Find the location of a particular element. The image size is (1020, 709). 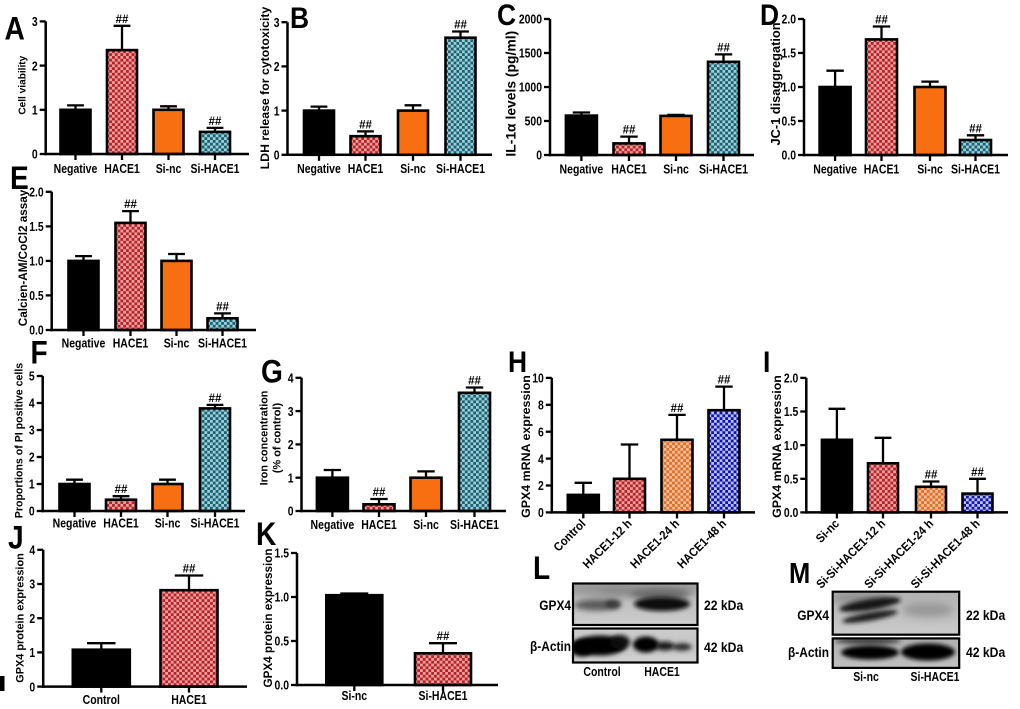

svg-text: K is located at coordinates (266, 534).